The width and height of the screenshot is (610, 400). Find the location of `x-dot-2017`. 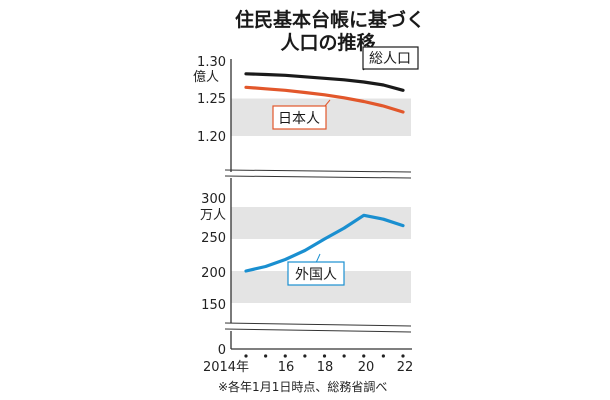

x-dot-2017 is located at coordinates (305, 356).